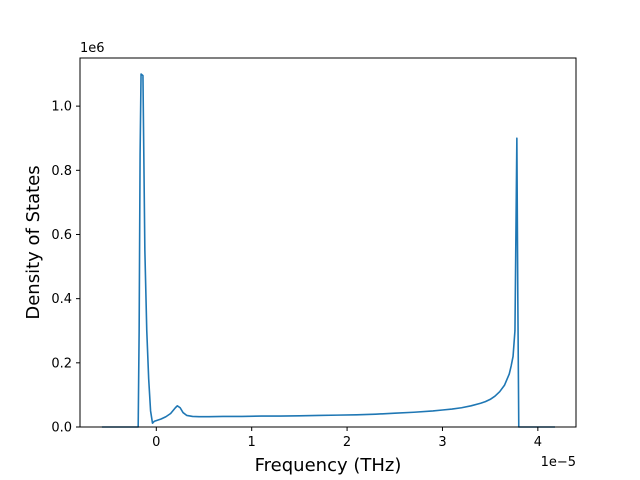  What do you see at coordinates (61, 107) in the screenshot?
I see `y-tick-label: 1.0` at bounding box center [61, 107].